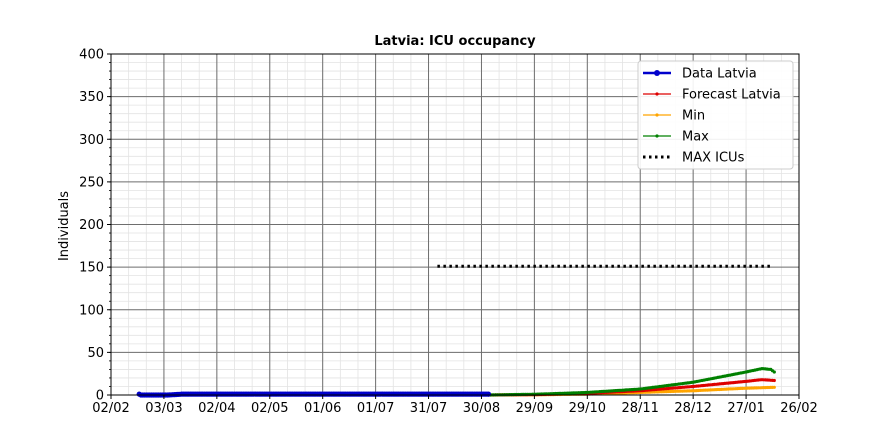  What do you see at coordinates (110, 408) in the screenshot?
I see `x-tick-label: 02/02` at bounding box center [110, 408].